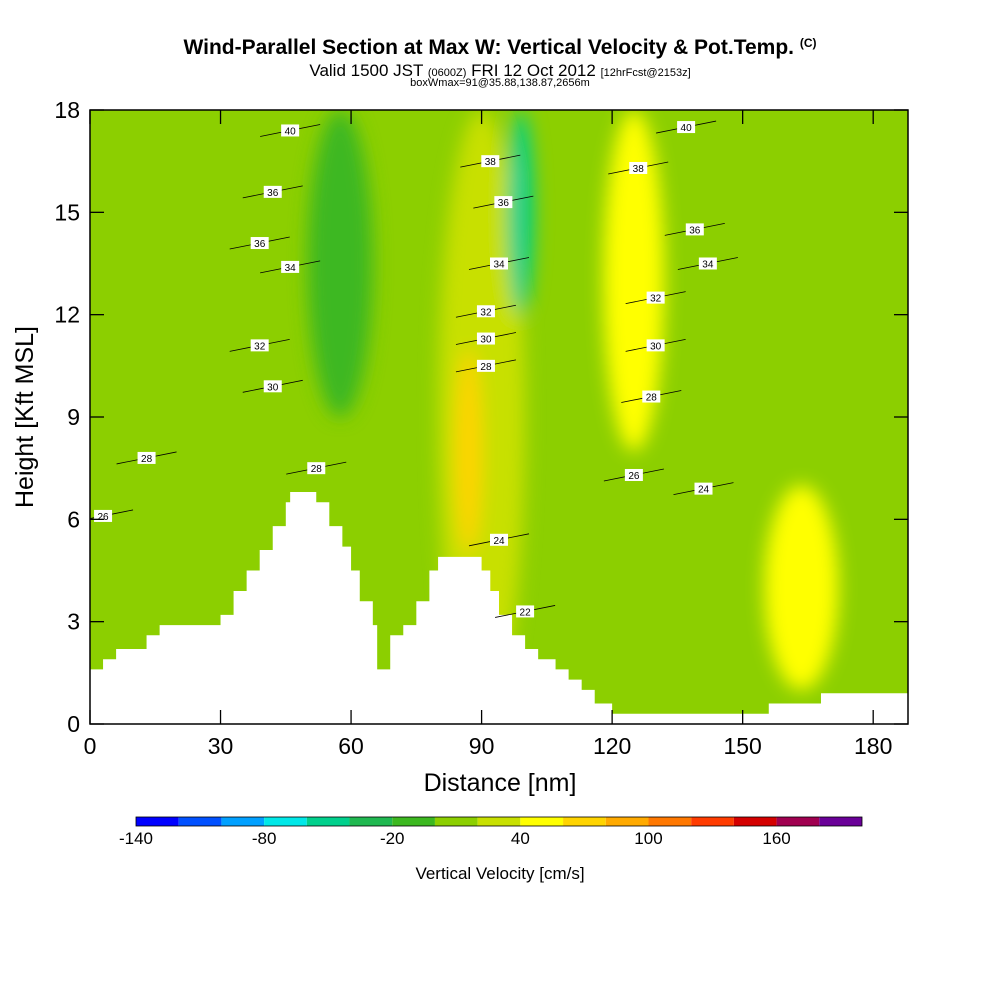  I want to click on colorbar: -140 -80 -20 40 100 160, so click(491, 832).